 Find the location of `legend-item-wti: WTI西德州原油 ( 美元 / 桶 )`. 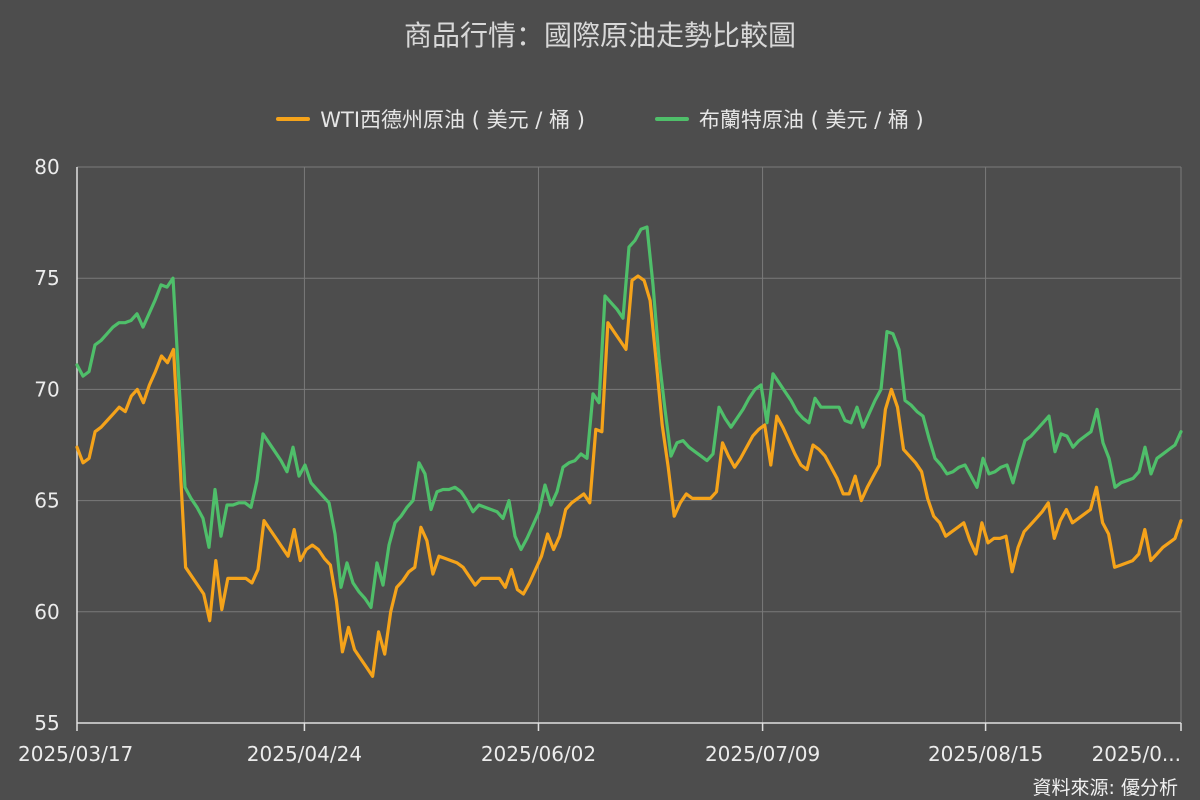

legend-item-wti: WTI西德州原油 ( 美元 / 桶 ) is located at coordinates (430, 119).